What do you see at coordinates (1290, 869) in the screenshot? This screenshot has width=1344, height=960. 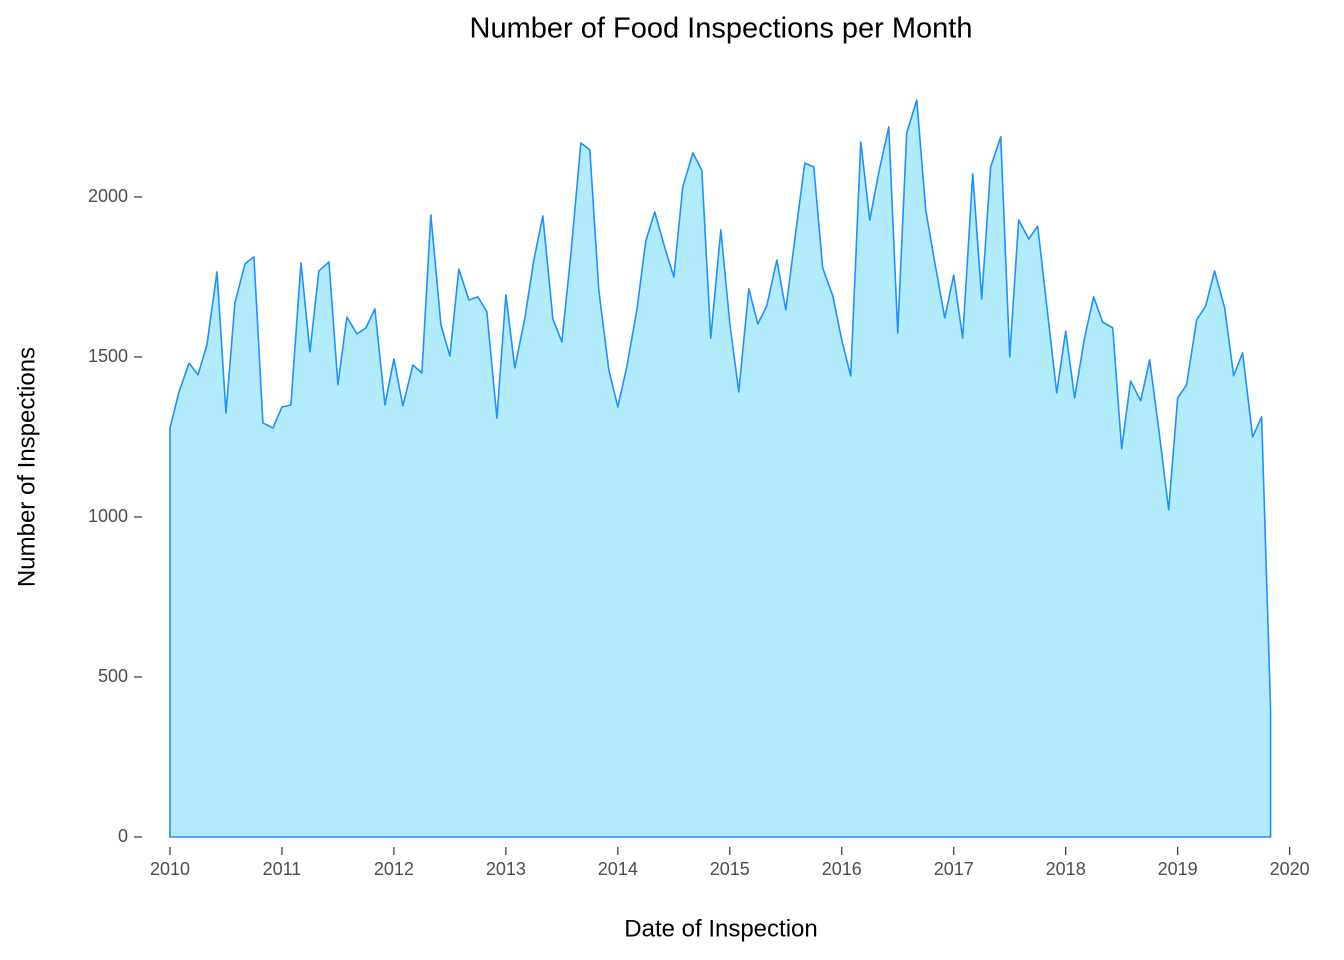 I see `x-tick-label: 2020` at bounding box center [1290, 869].